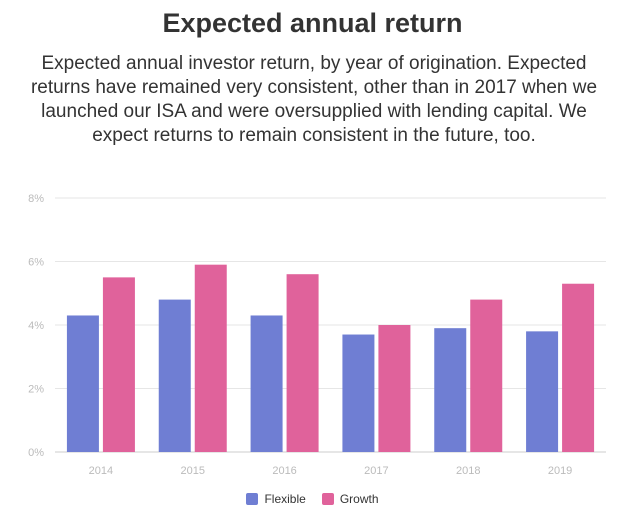  I want to click on y-axis-ticks: 0% 2% 4% 6% 8%, so click(36, 326).